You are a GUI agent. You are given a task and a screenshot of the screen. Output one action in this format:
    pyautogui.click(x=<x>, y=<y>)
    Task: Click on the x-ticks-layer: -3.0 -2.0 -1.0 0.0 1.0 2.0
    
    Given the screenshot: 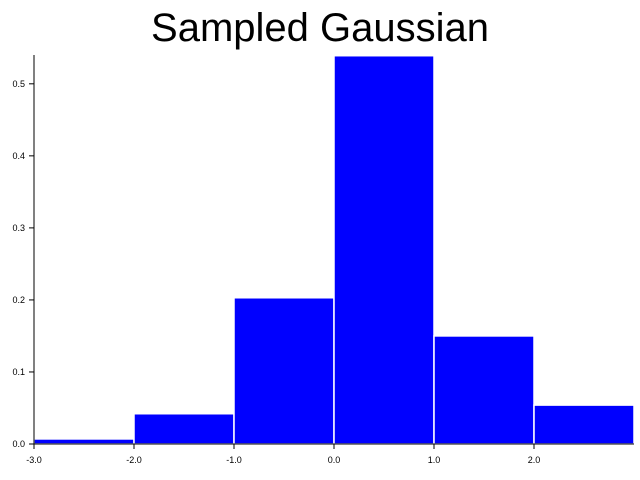 What is the action you would take?
    pyautogui.click(x=283, y=454)
    